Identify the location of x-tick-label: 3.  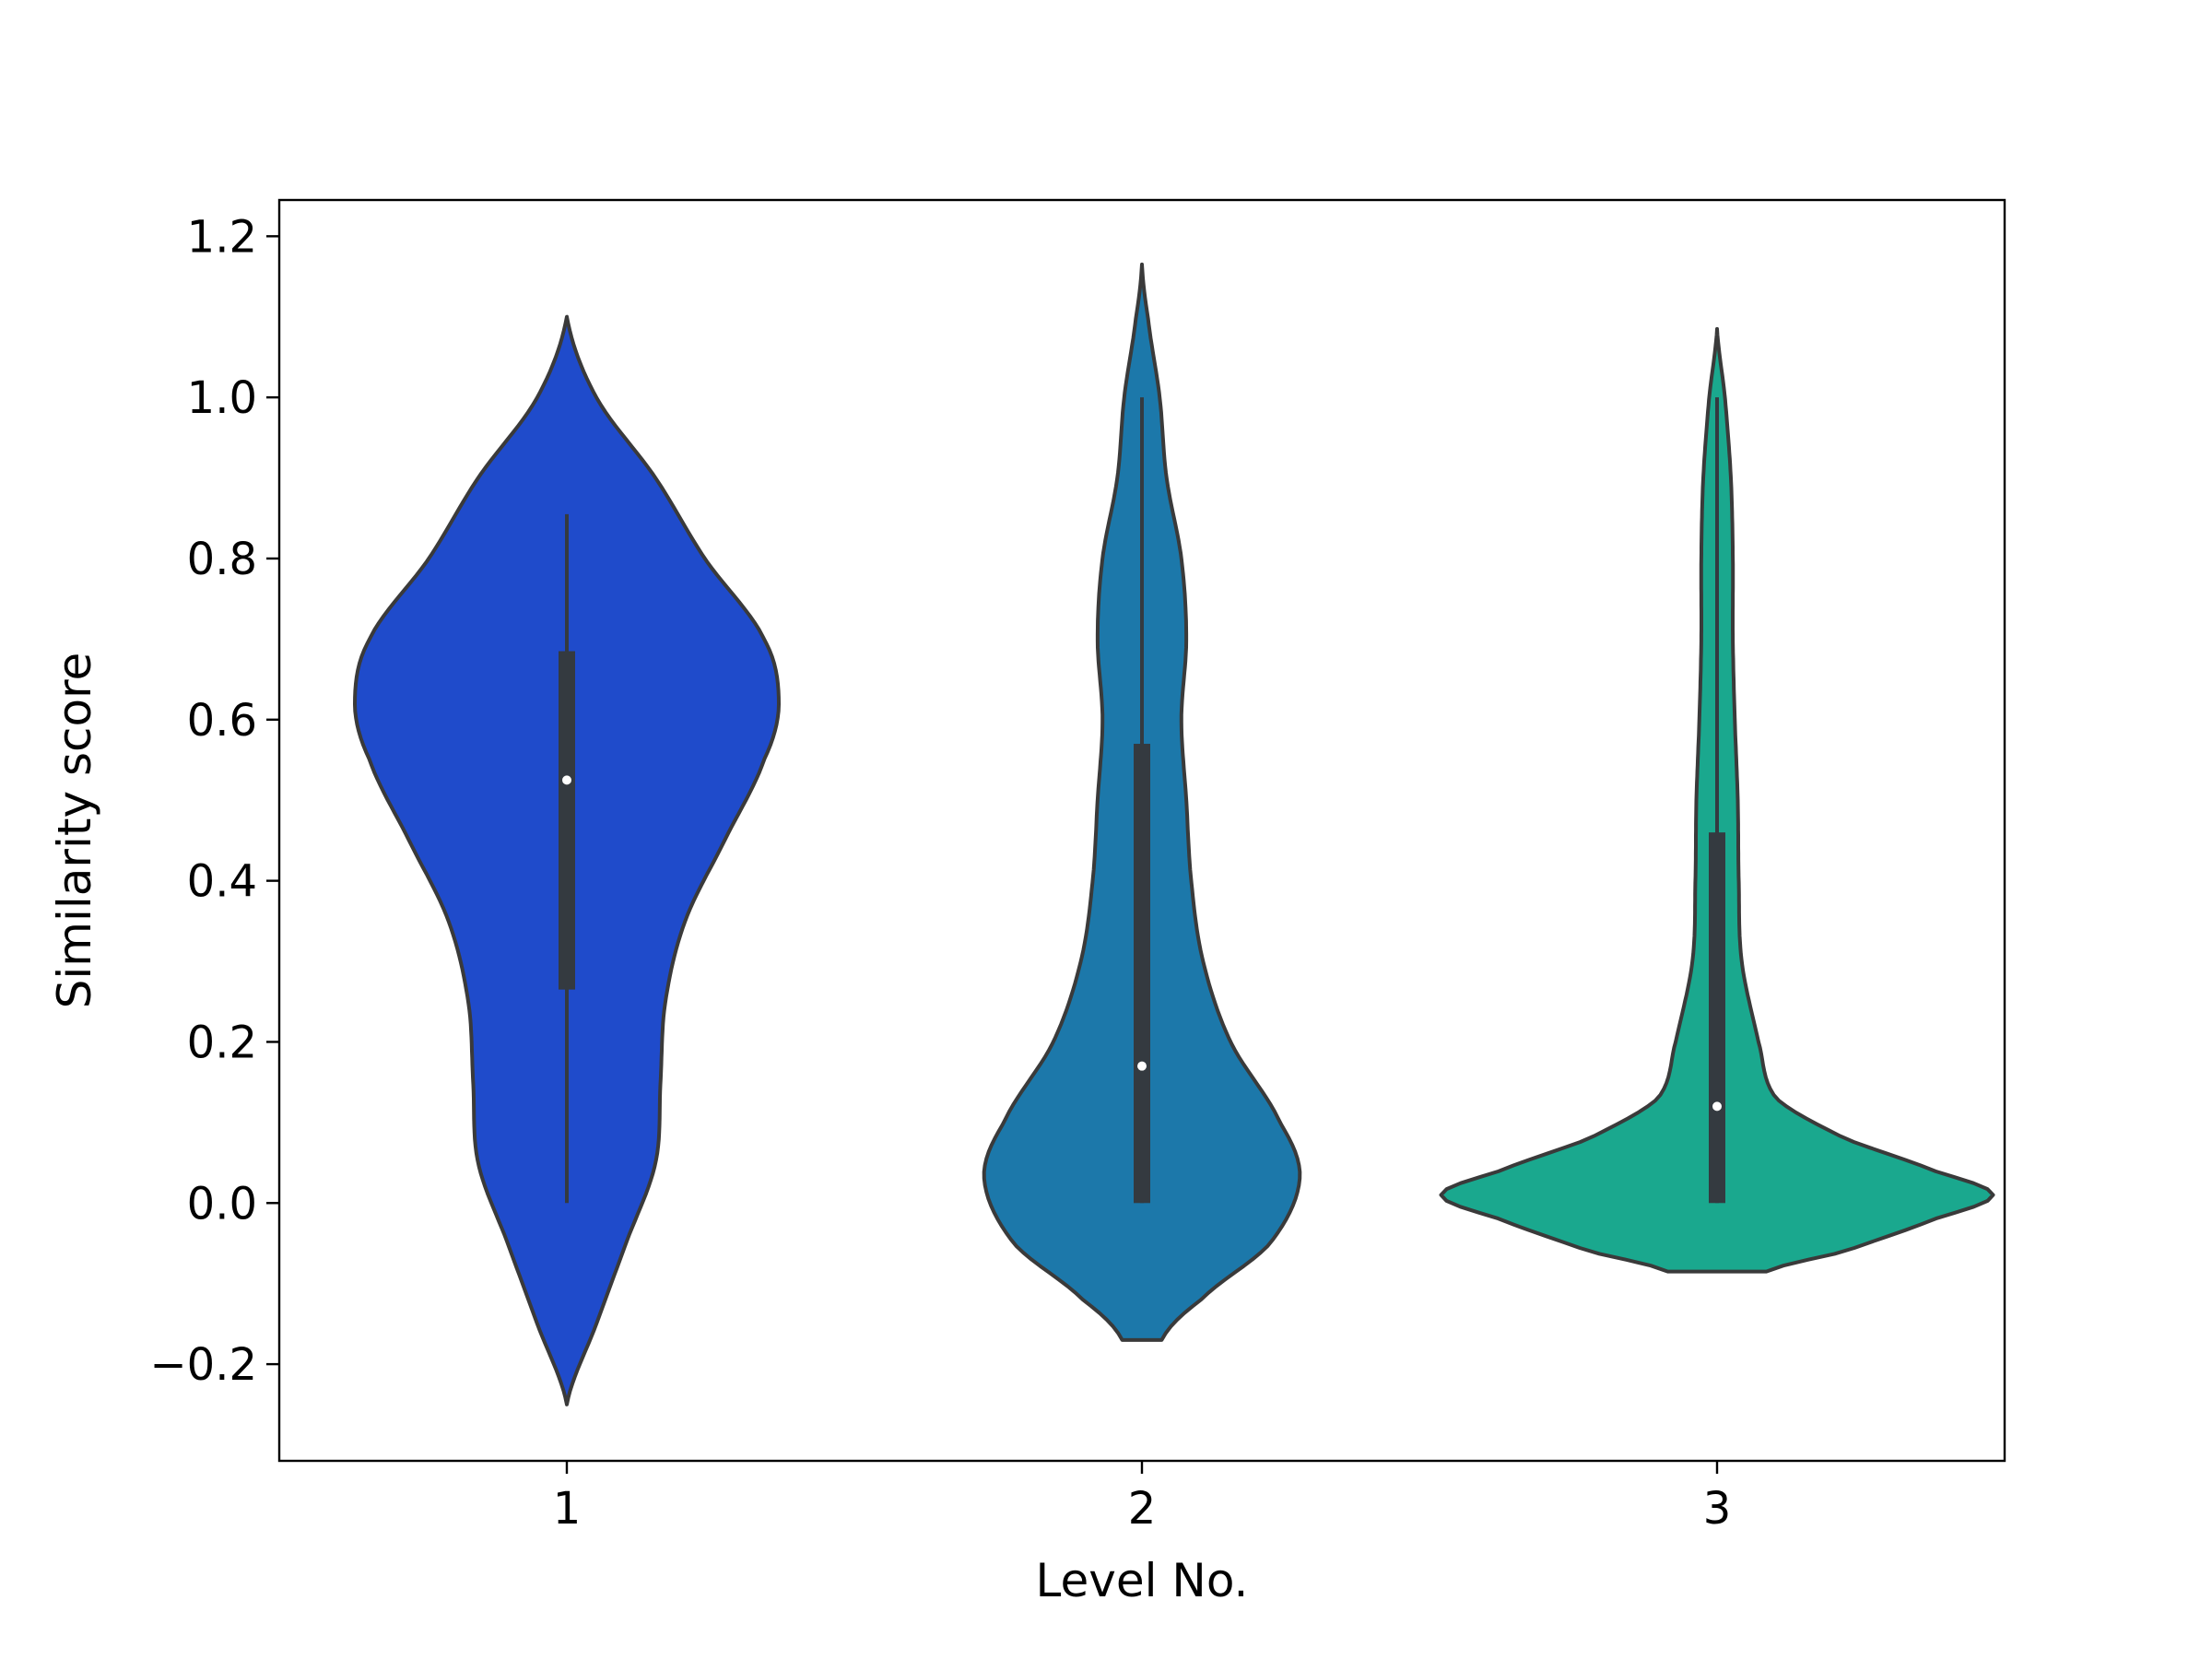
(1717, 1509).